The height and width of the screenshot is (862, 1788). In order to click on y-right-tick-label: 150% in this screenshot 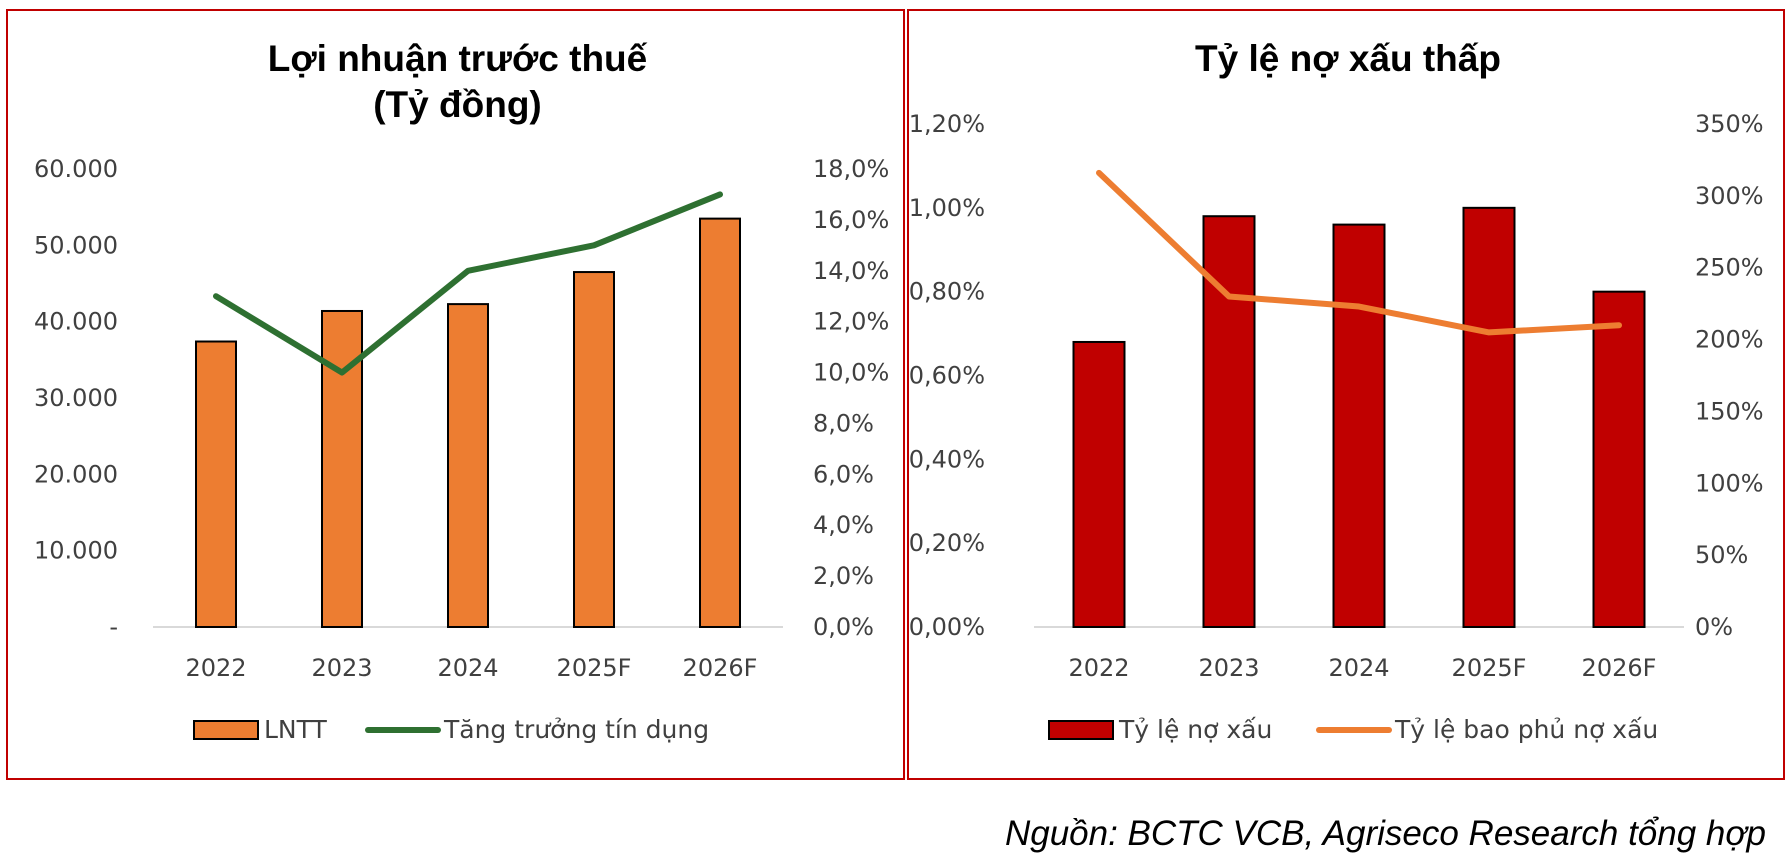, I will do `click(1729, 411)`.